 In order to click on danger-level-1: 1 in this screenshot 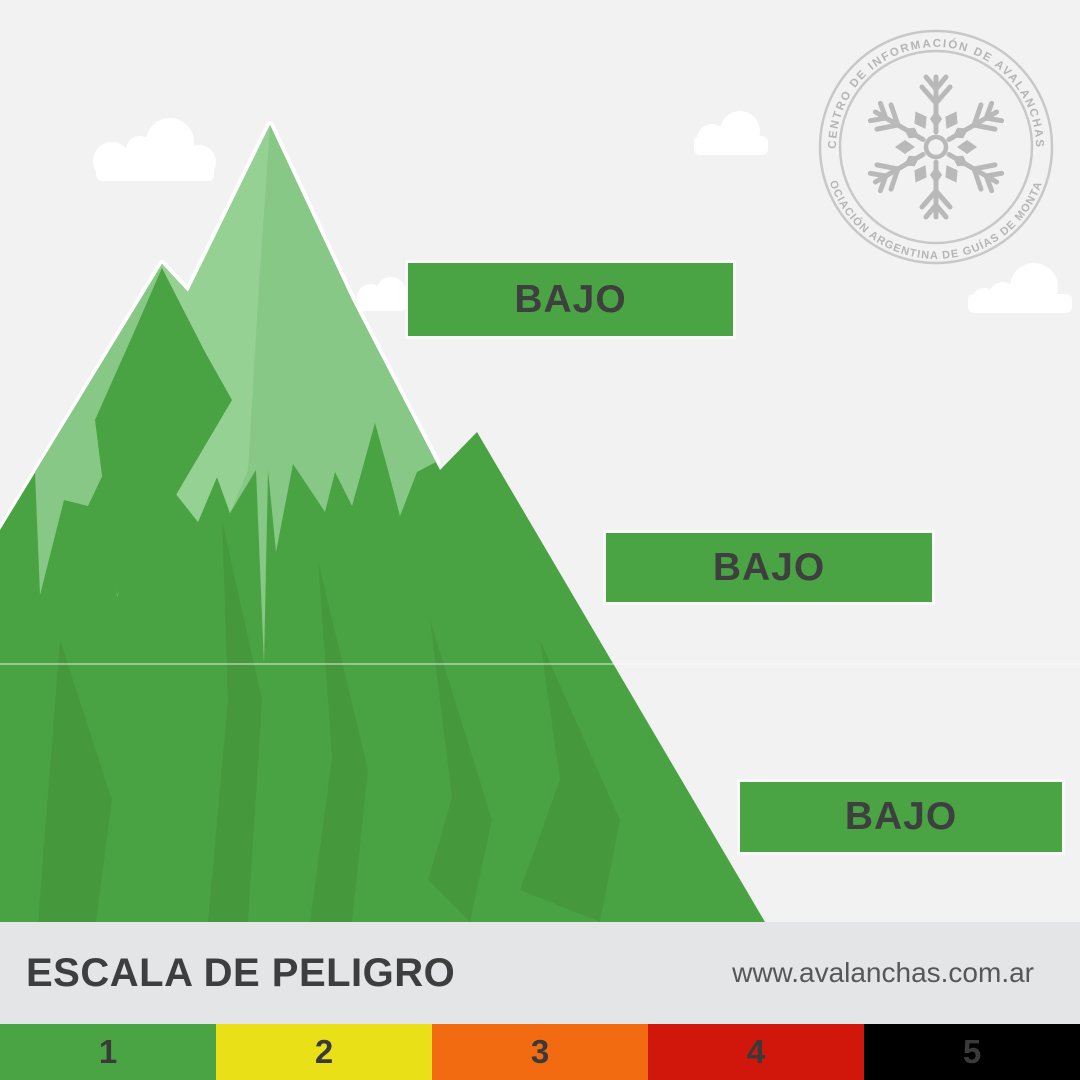, I will do `click(108, 1052)`.